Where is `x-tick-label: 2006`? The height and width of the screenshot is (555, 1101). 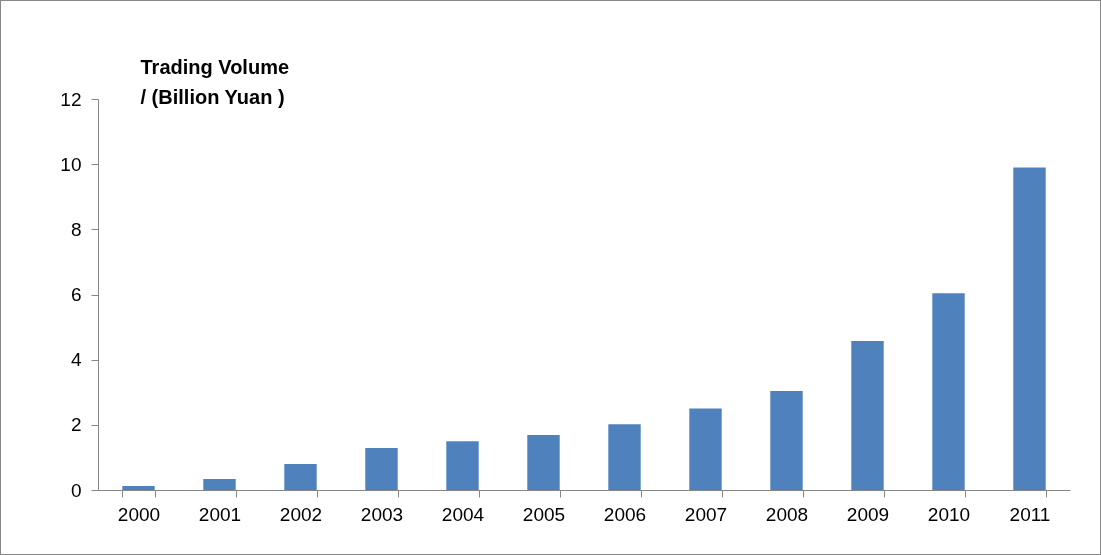 x-tick-label: 2006 is located at coordinates (625, 514).